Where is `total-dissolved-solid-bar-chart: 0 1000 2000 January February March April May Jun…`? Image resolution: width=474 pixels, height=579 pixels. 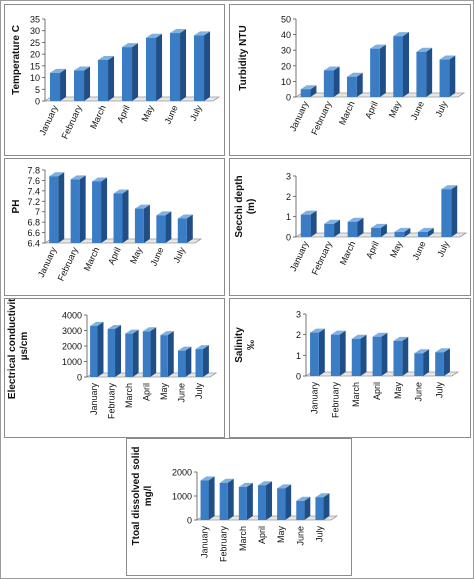 total-dissolved-solid-bar-chart: 0 1000 2000 January February March April May Jun… is located at coordinates (235, 504).